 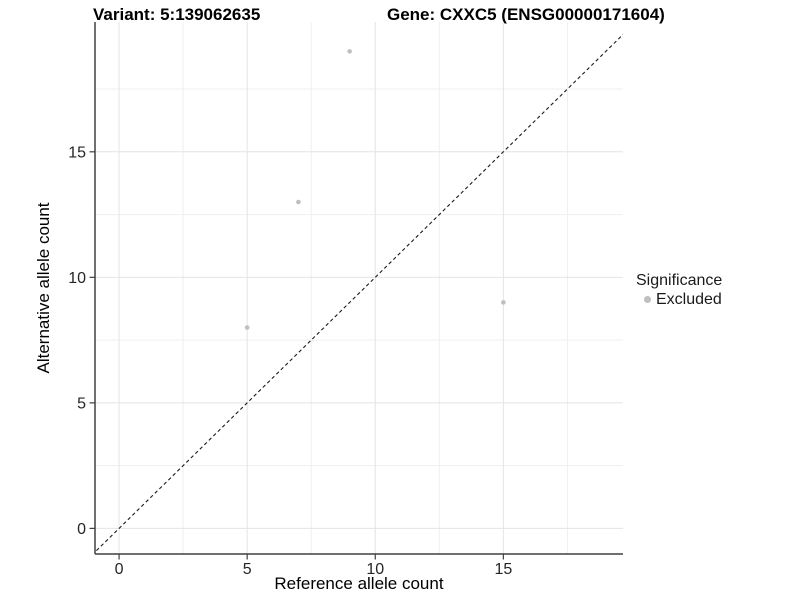 I want to click on legend: Significance Excluded, so click(x=679, y=290).